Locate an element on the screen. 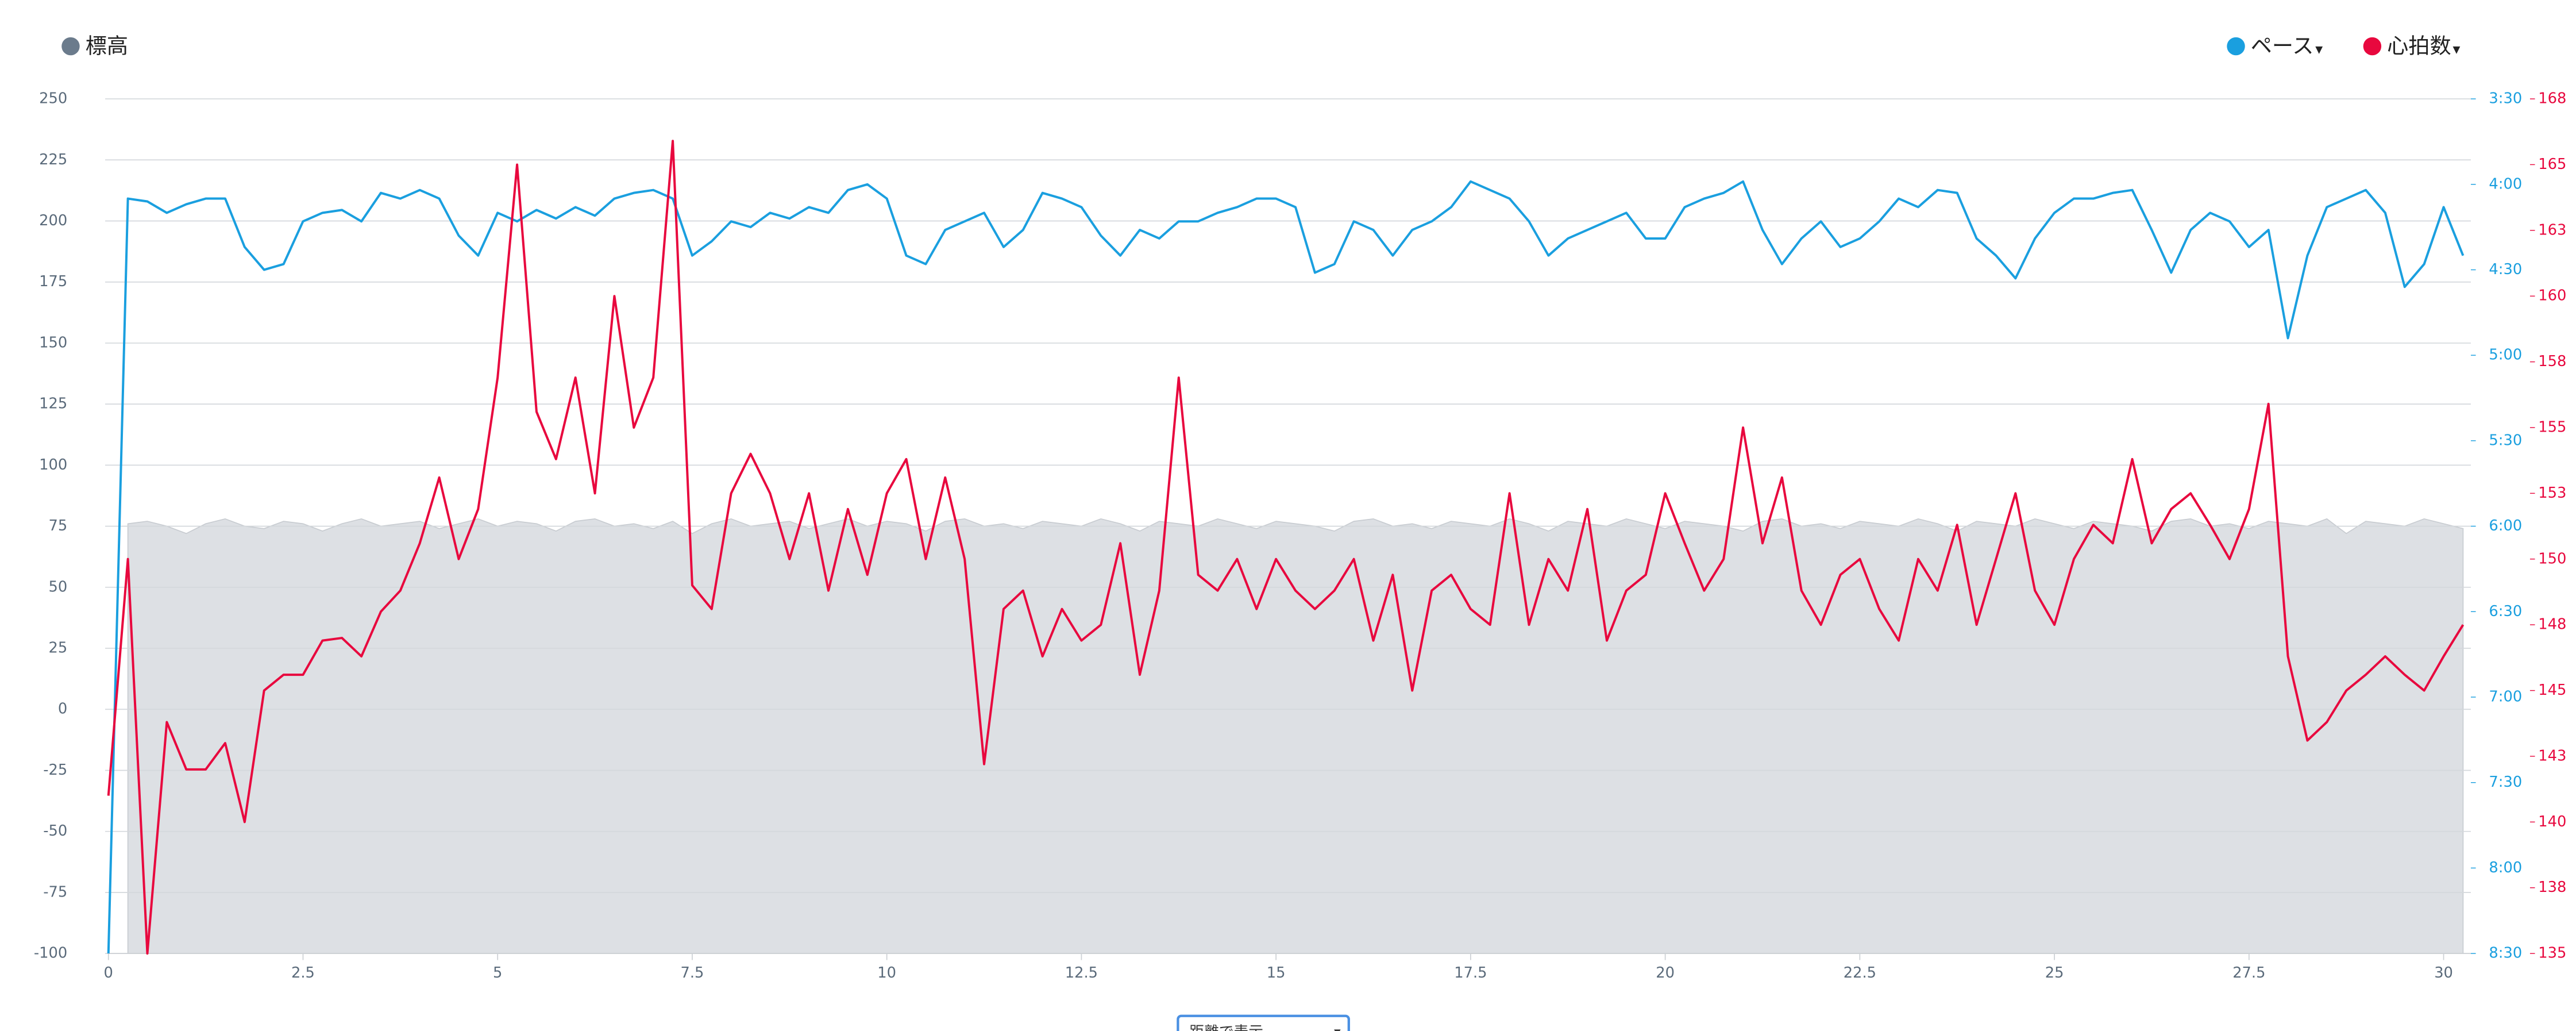 This screenshot has width=2576, height=1031. y2-tick-label: 6:00 is located at coordinates (2505, 525).